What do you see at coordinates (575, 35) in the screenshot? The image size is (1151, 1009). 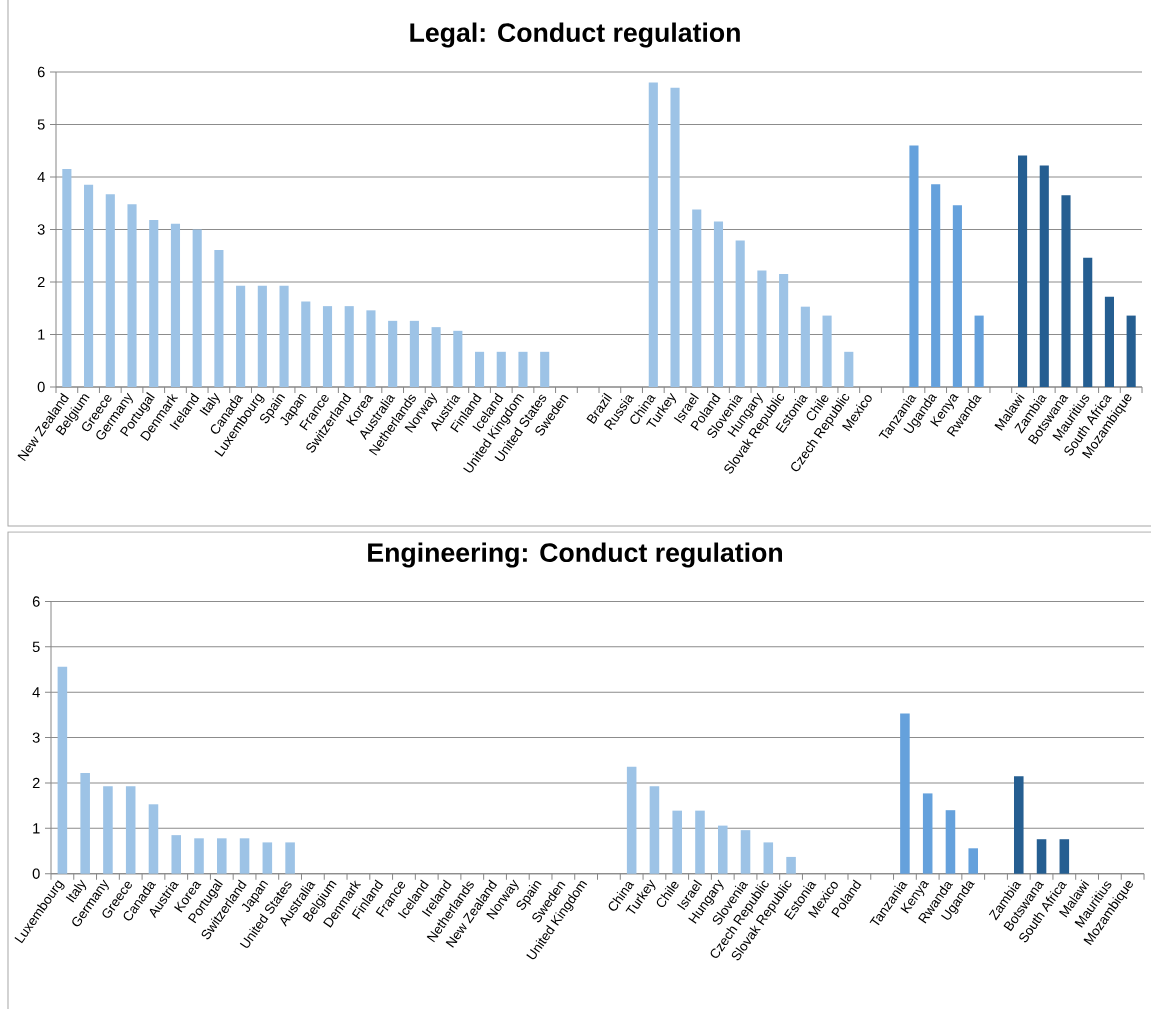 I see `chart-title: Legal: Conduct regulation` at bounding box center [575, 35].